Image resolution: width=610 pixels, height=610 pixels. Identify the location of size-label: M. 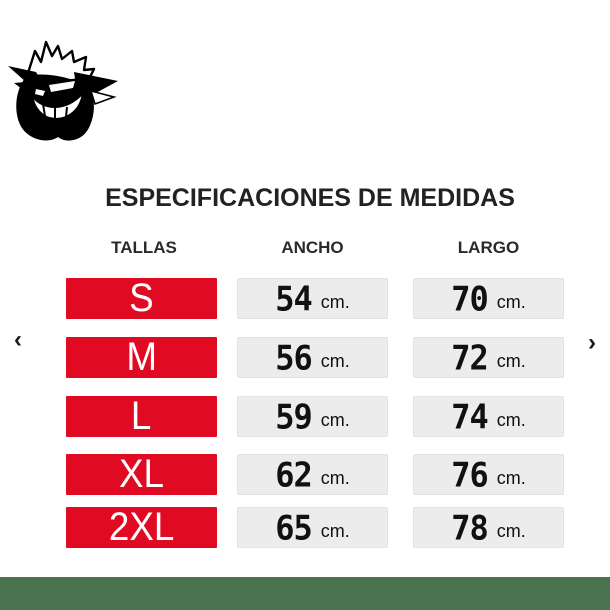
(141, 357).